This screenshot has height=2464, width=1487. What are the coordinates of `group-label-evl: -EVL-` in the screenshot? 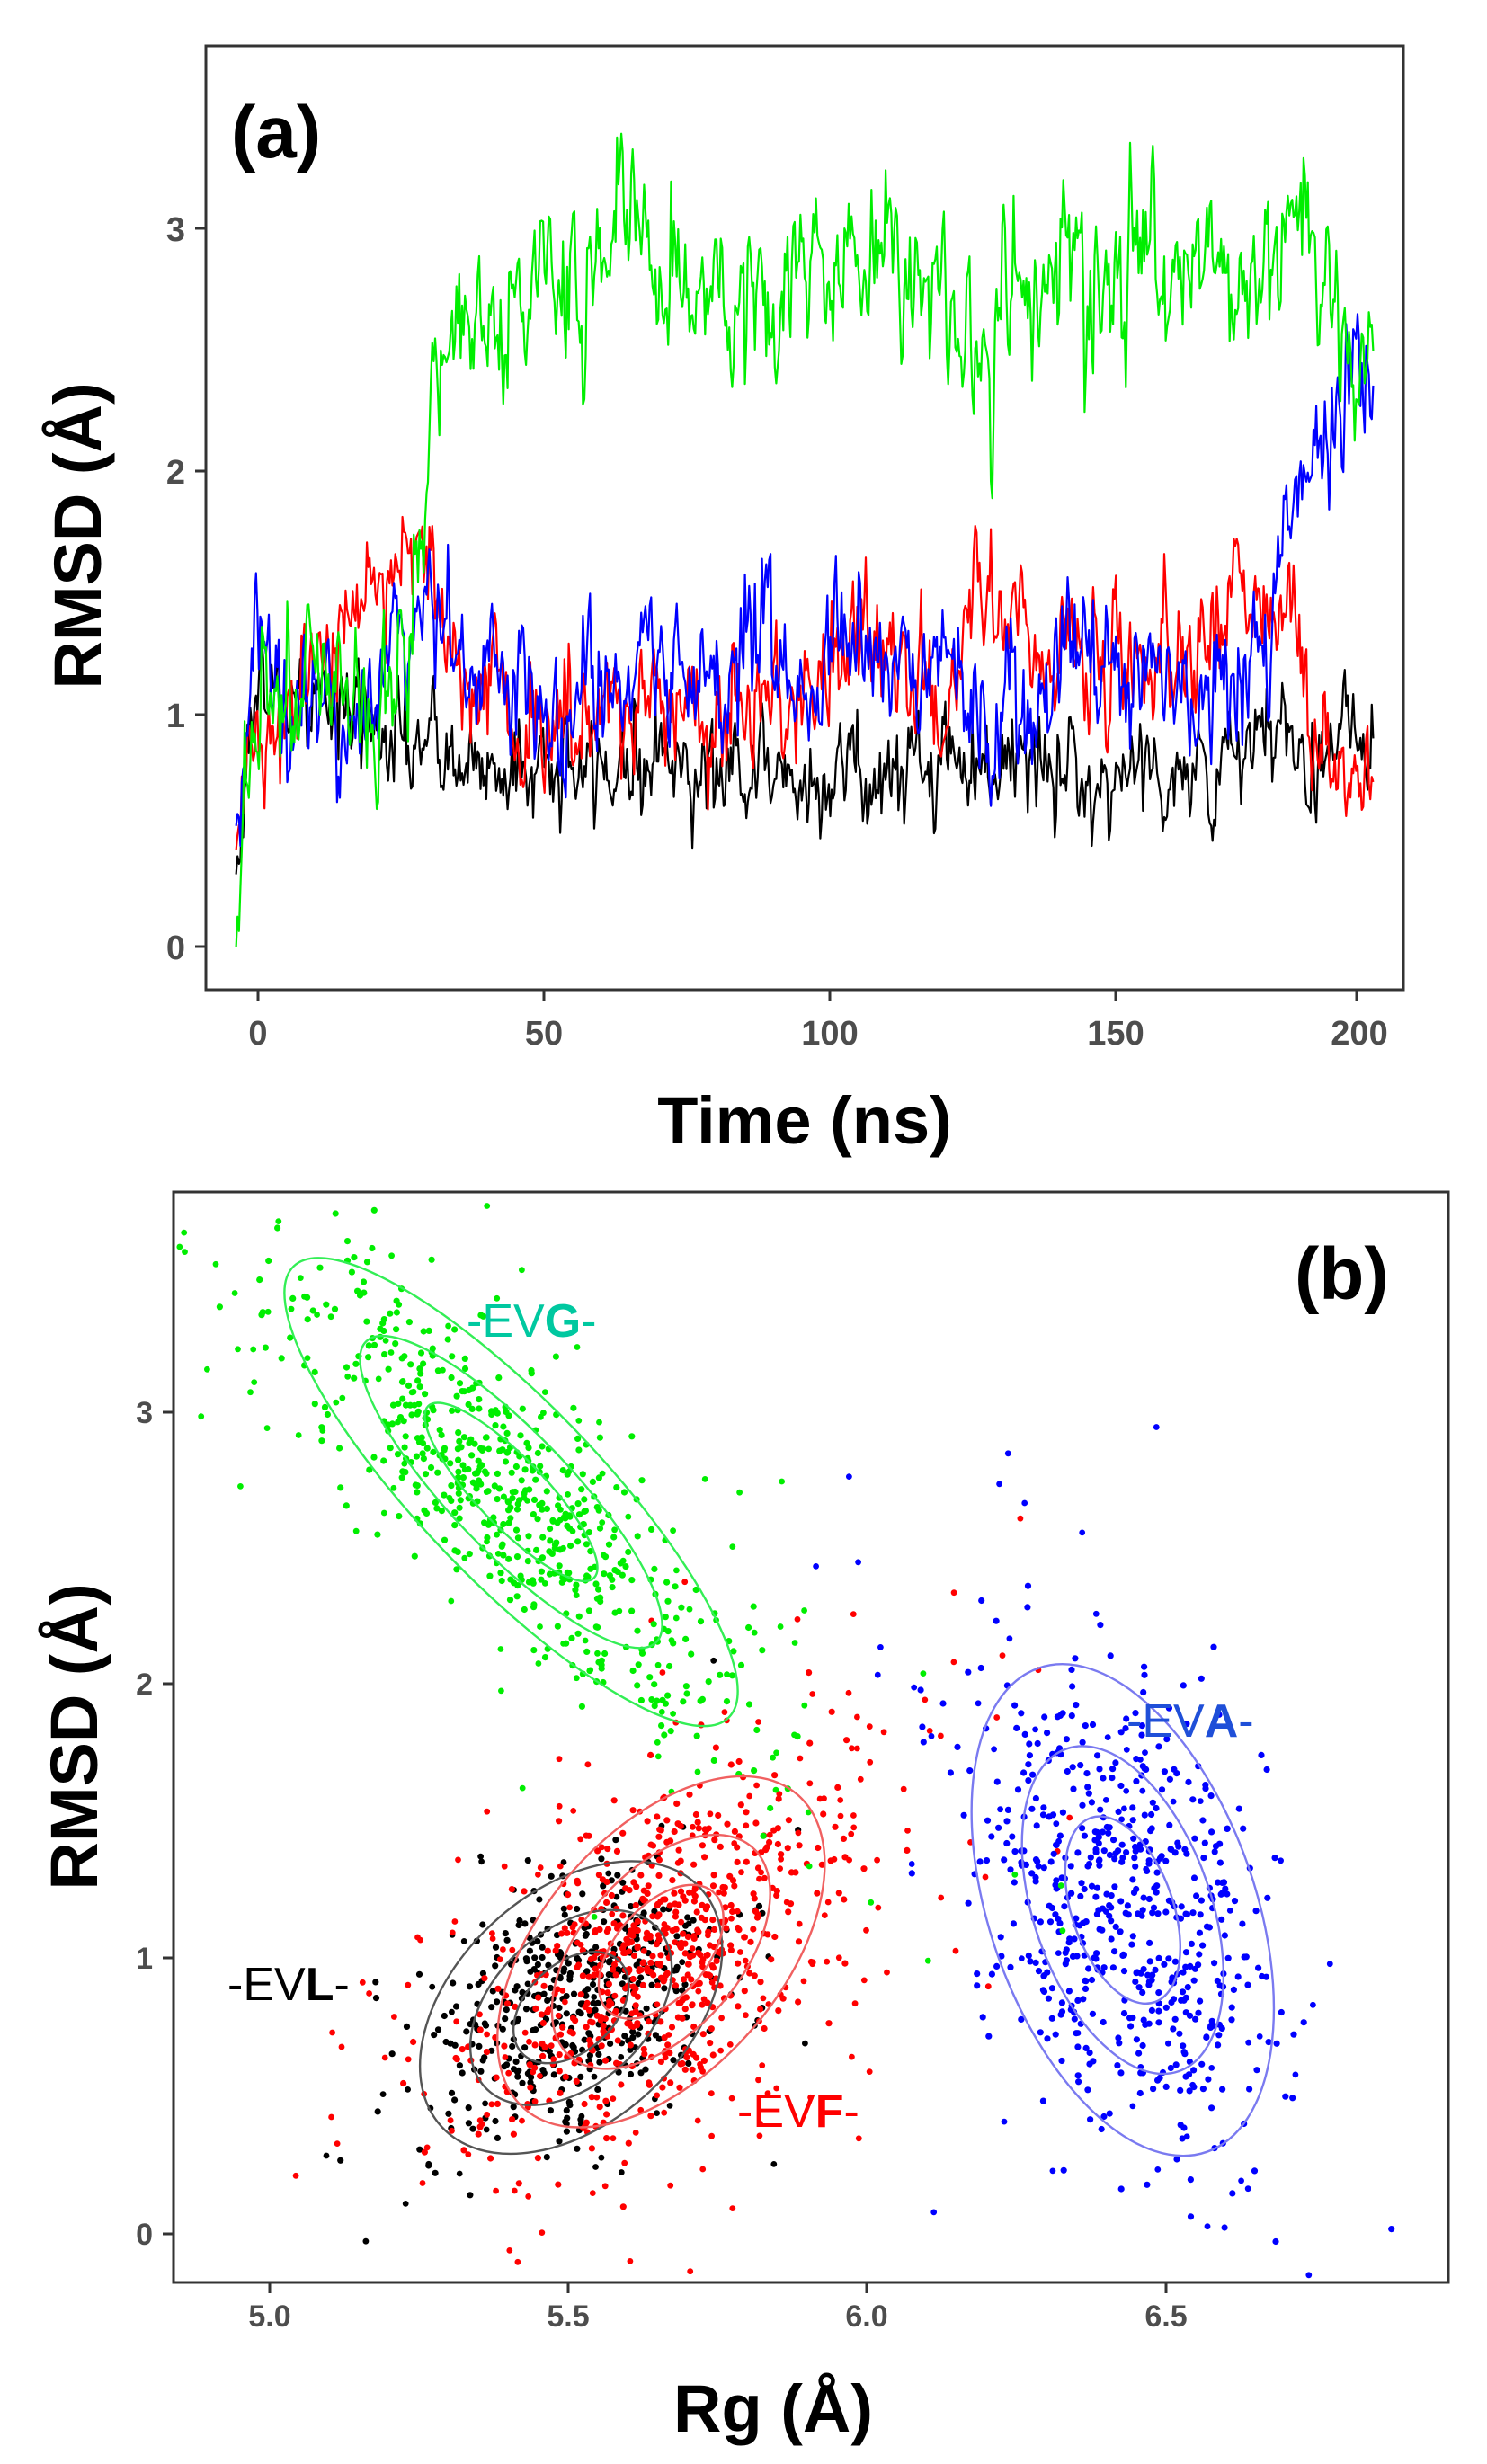 It's located at (288, 1985).